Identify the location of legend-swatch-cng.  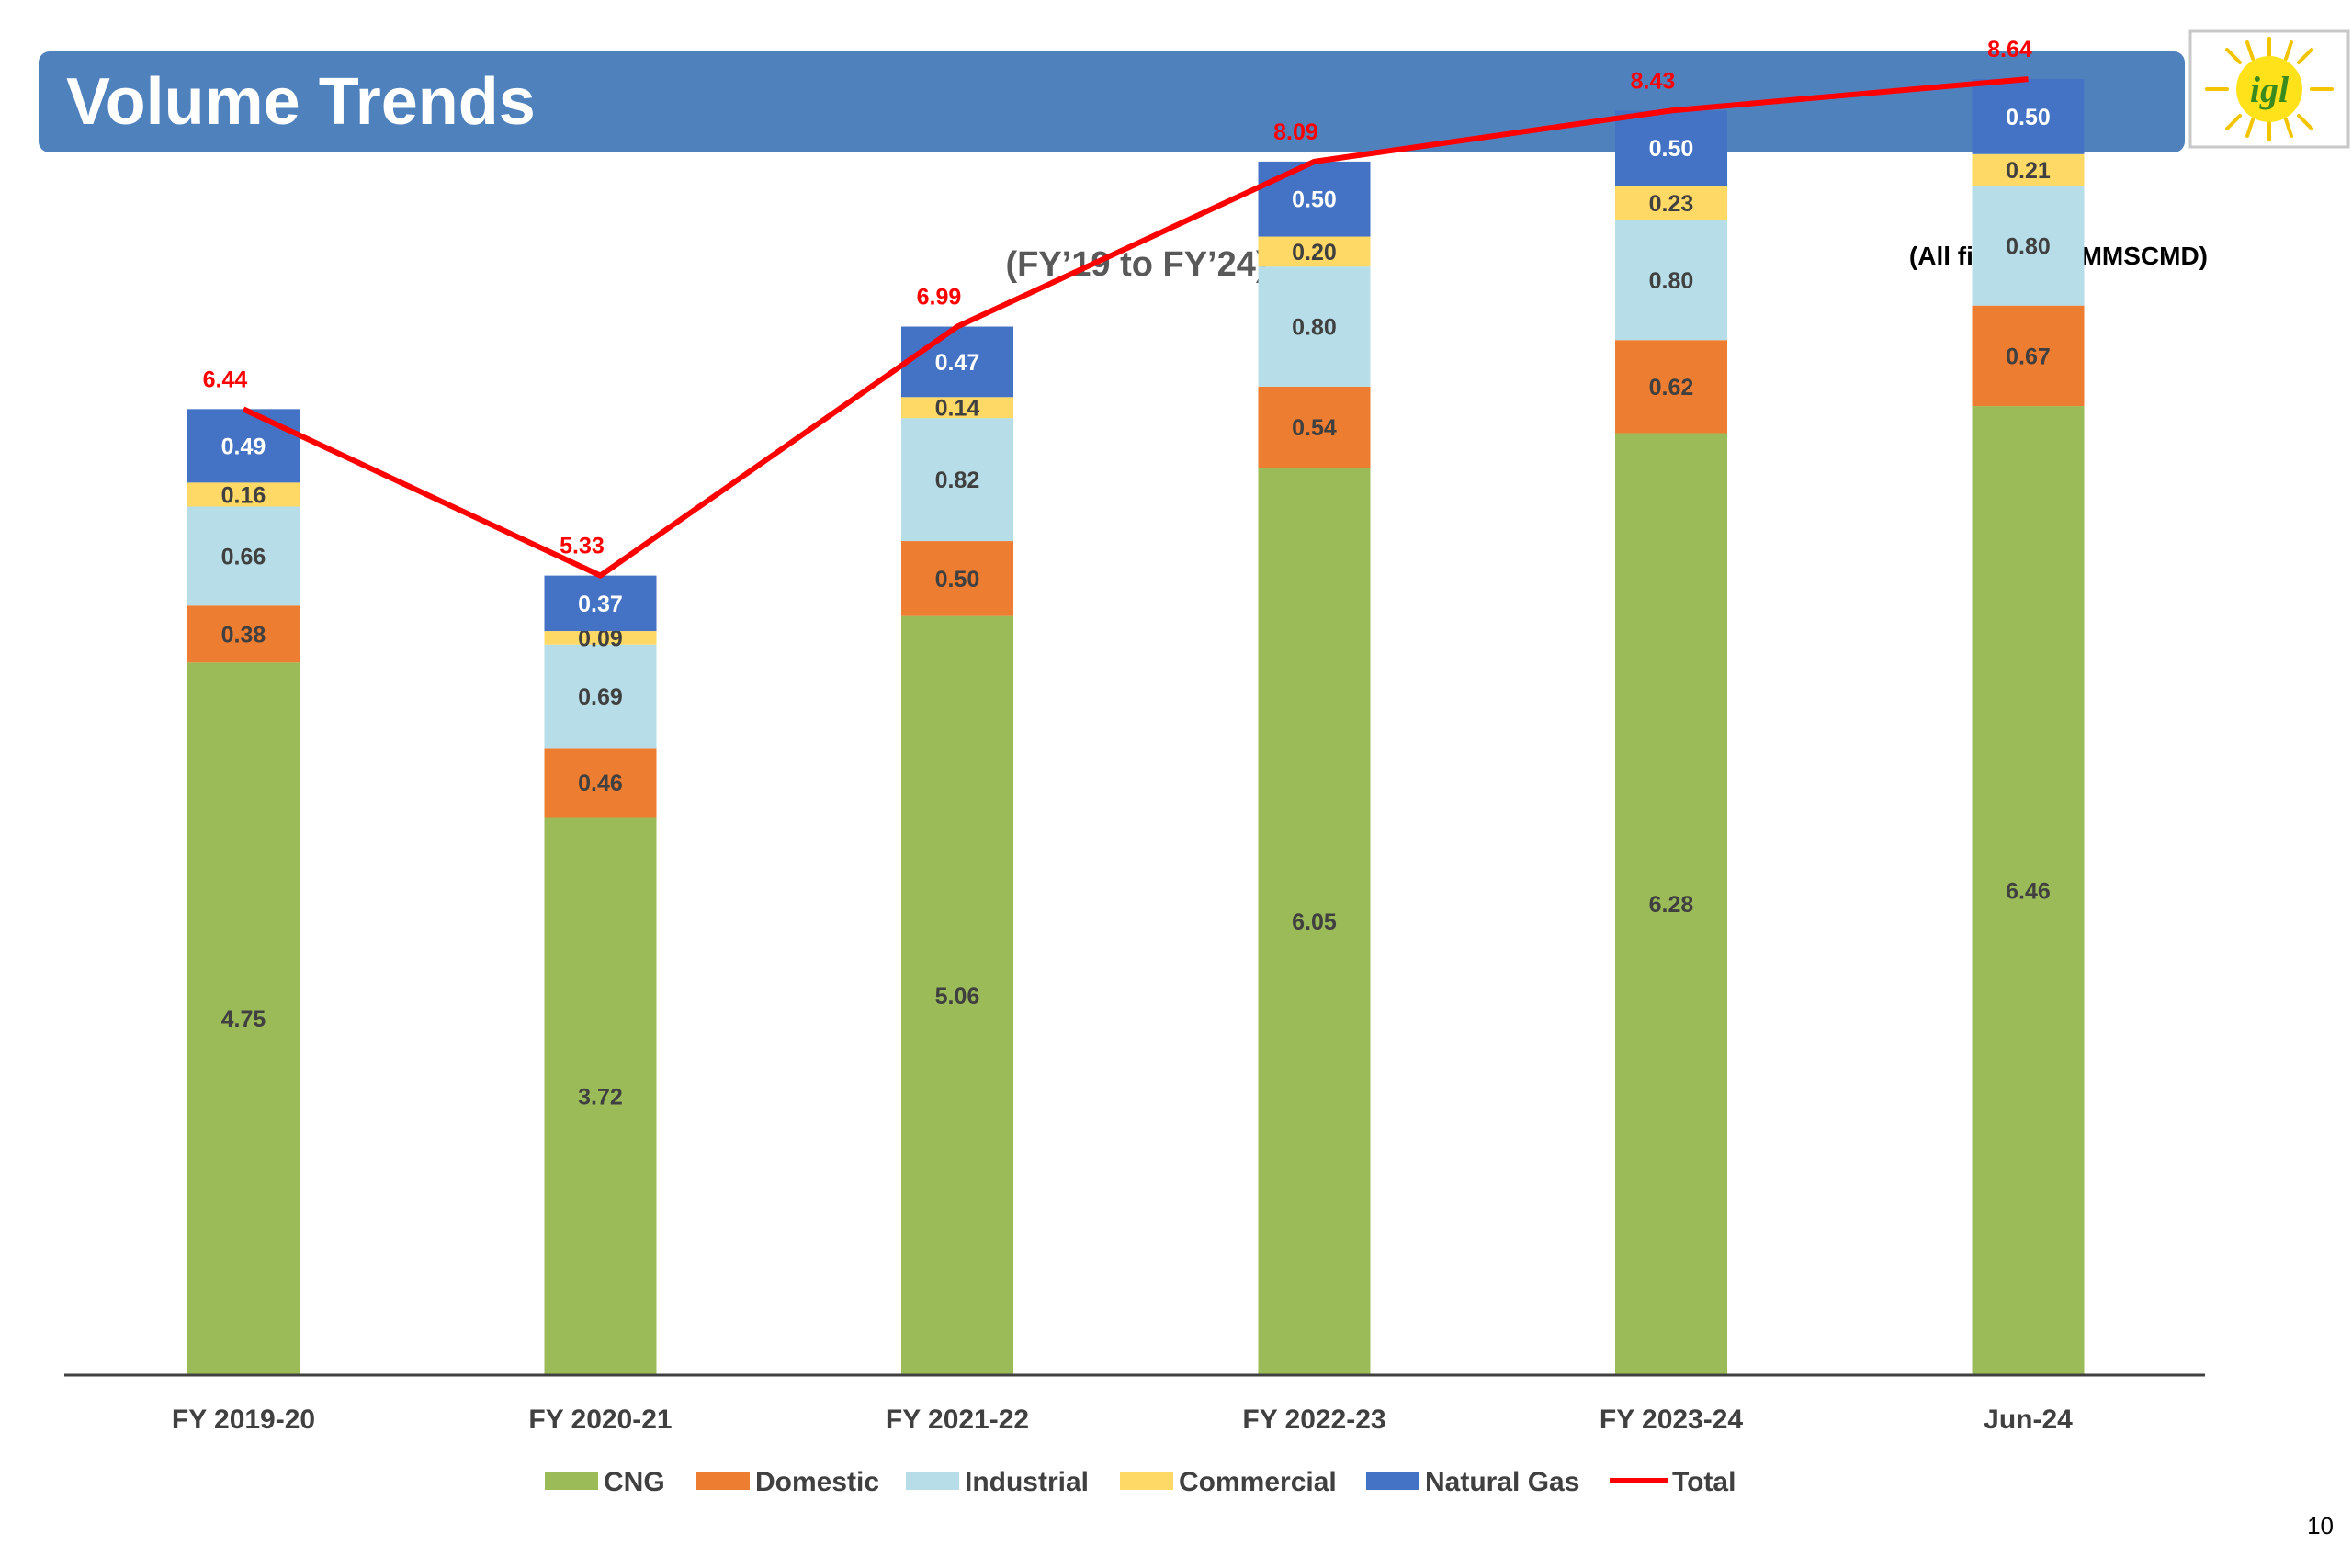
(572, 1481).